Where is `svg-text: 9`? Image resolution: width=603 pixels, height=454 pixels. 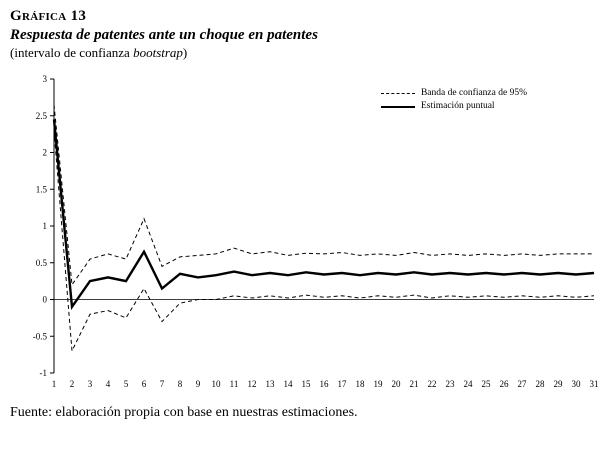
svg-text: 9 is located at coordinates (198, 384).